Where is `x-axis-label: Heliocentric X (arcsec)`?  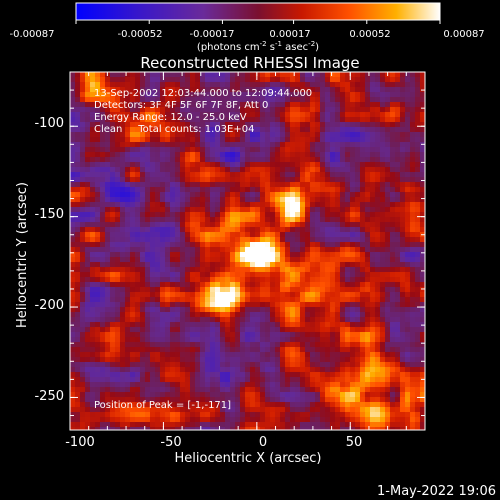 x-axis-label: Heliocentric X (arcsec) is located at coordinates (248, 458).